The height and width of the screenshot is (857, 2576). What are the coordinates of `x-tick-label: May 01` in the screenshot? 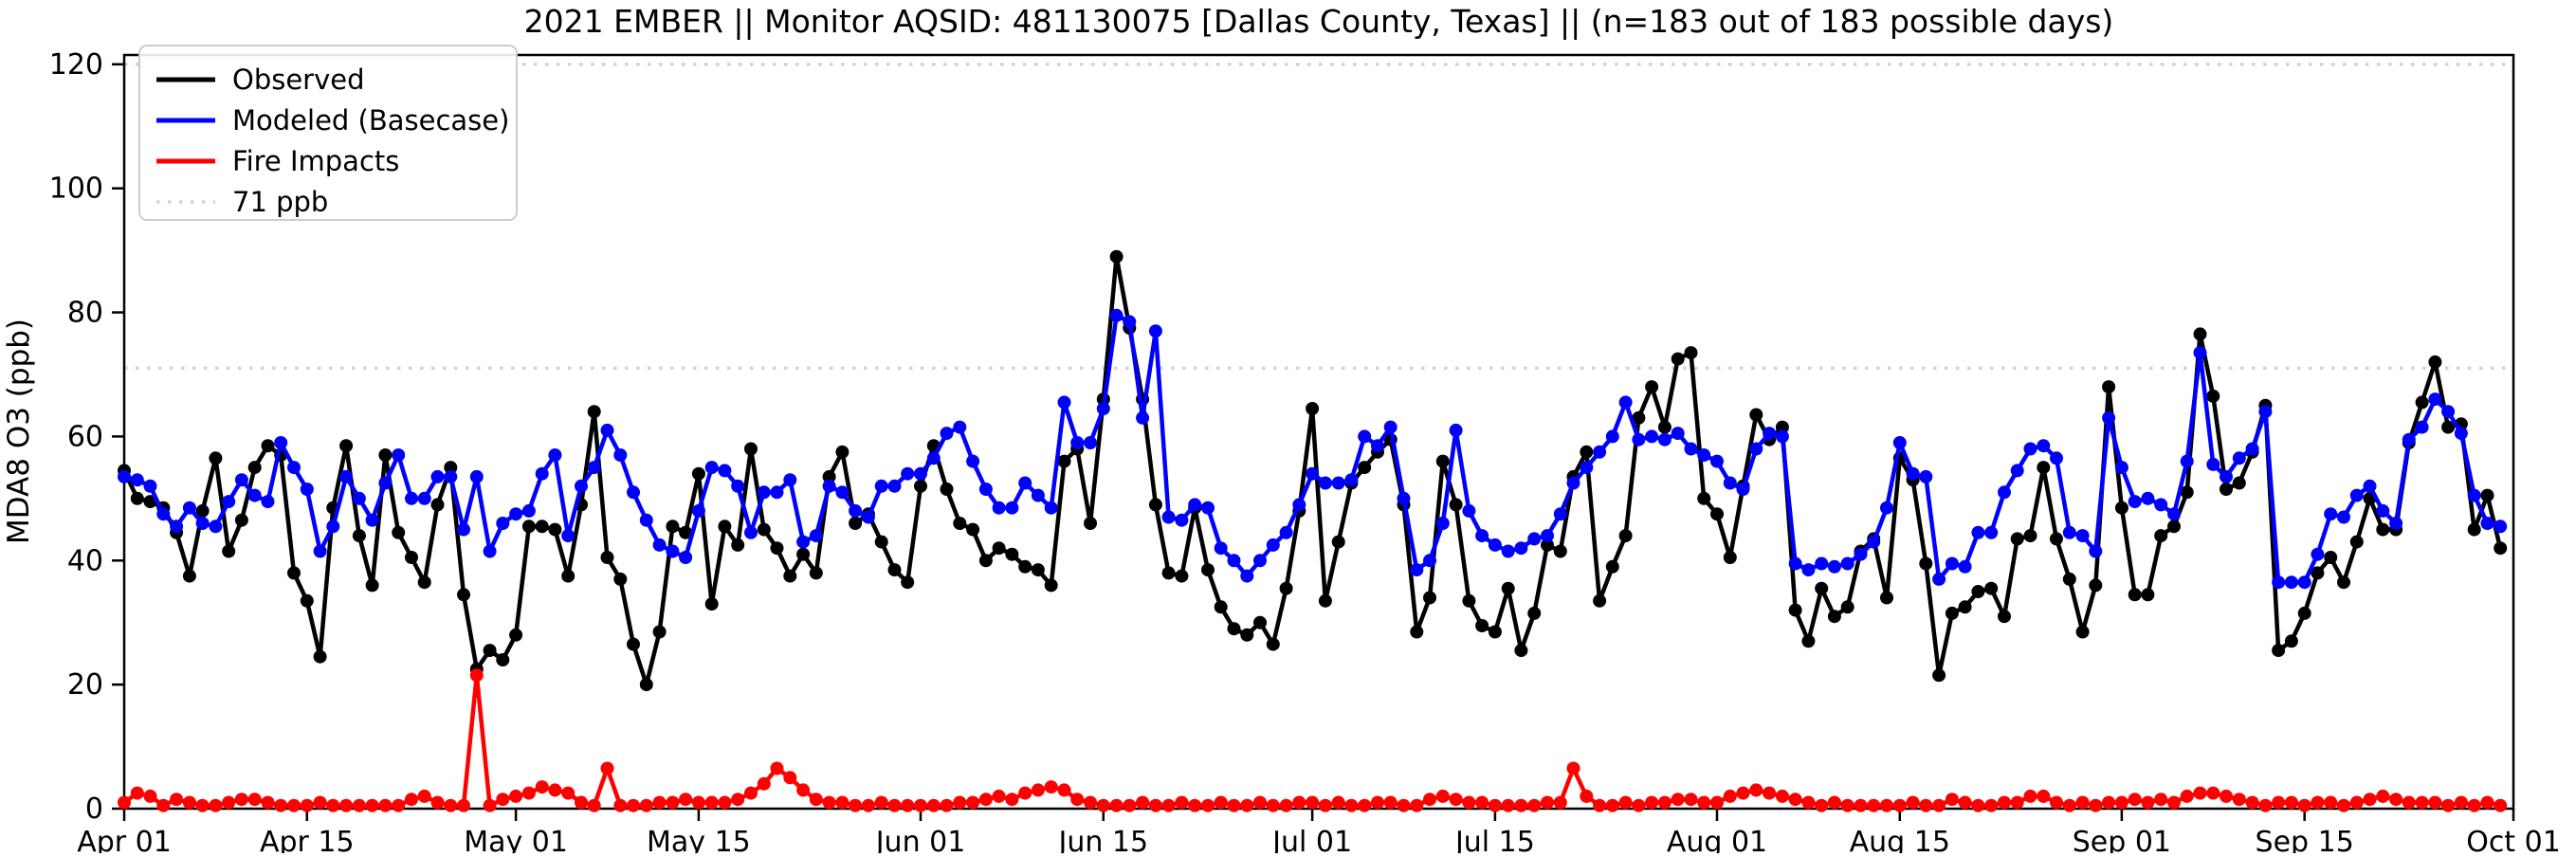 It's located at (516, 839).